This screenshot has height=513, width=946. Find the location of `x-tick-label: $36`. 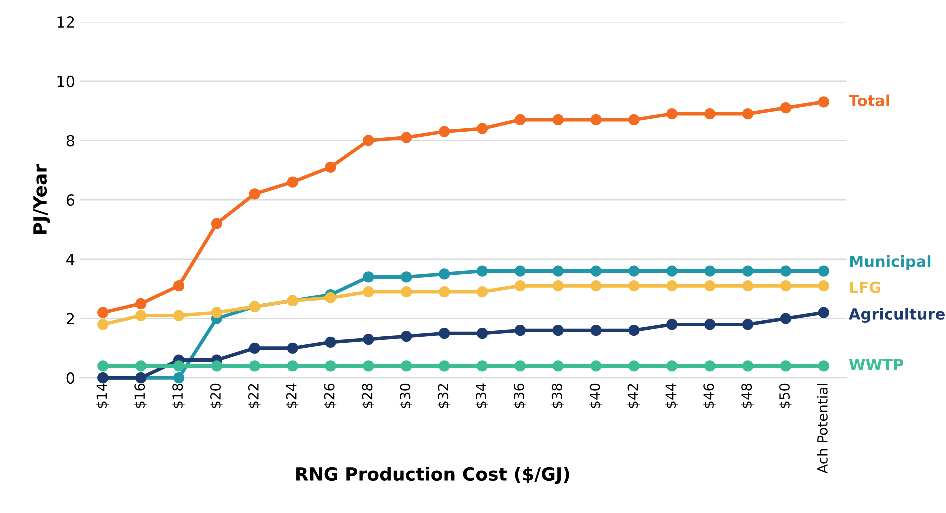

x-tick-label: $36 is located at coordinates (520, 396).